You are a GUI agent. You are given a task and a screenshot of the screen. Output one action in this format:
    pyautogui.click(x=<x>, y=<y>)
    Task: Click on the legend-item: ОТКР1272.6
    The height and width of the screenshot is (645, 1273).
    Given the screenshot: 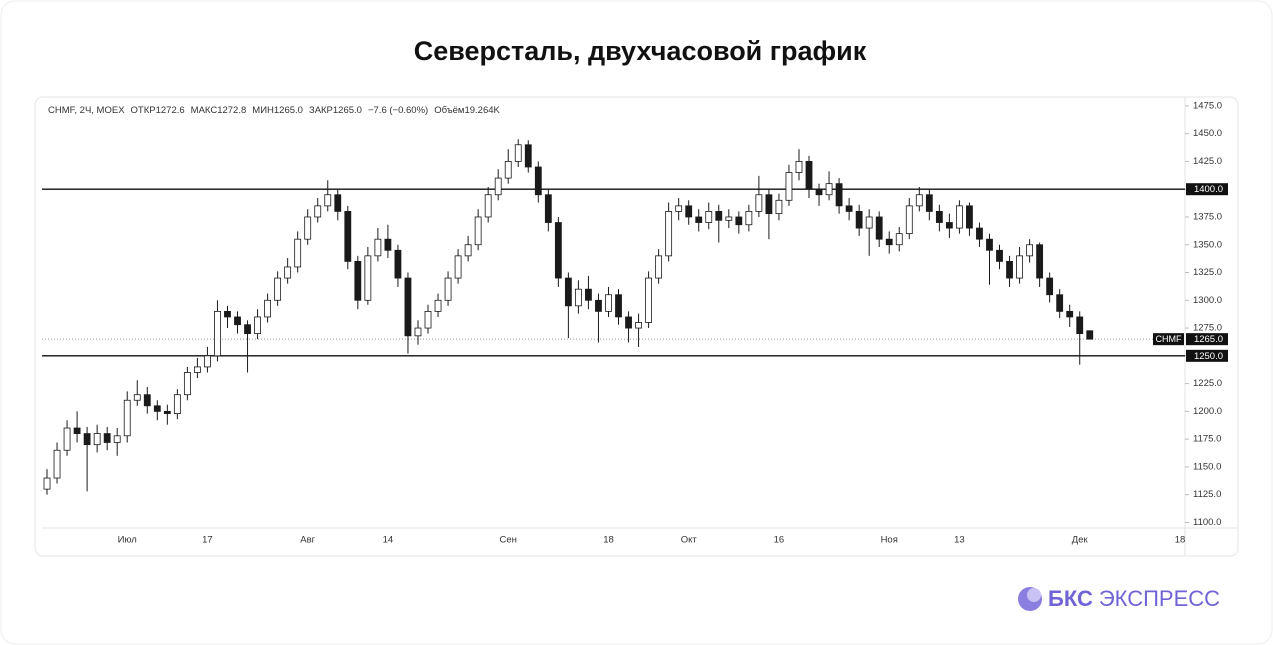 What is the action you would take?
    pyautogui.click(x=158, y=110)
    